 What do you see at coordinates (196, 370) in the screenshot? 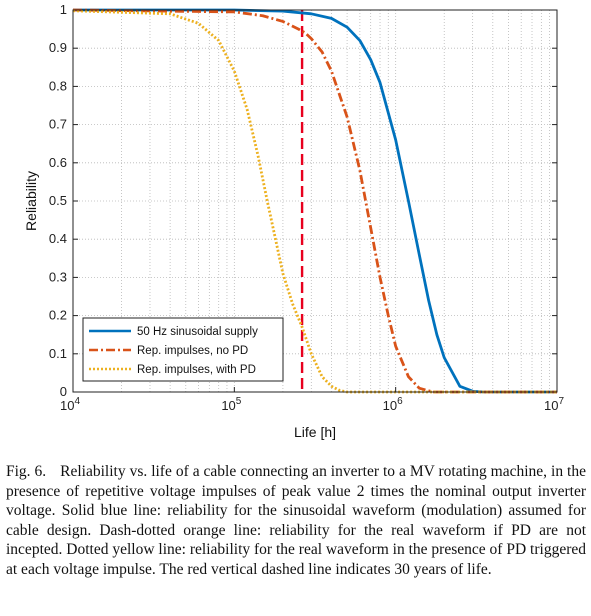
I see `legend-label: Rep. impulses, with PD` at bounding box center [196, 370].